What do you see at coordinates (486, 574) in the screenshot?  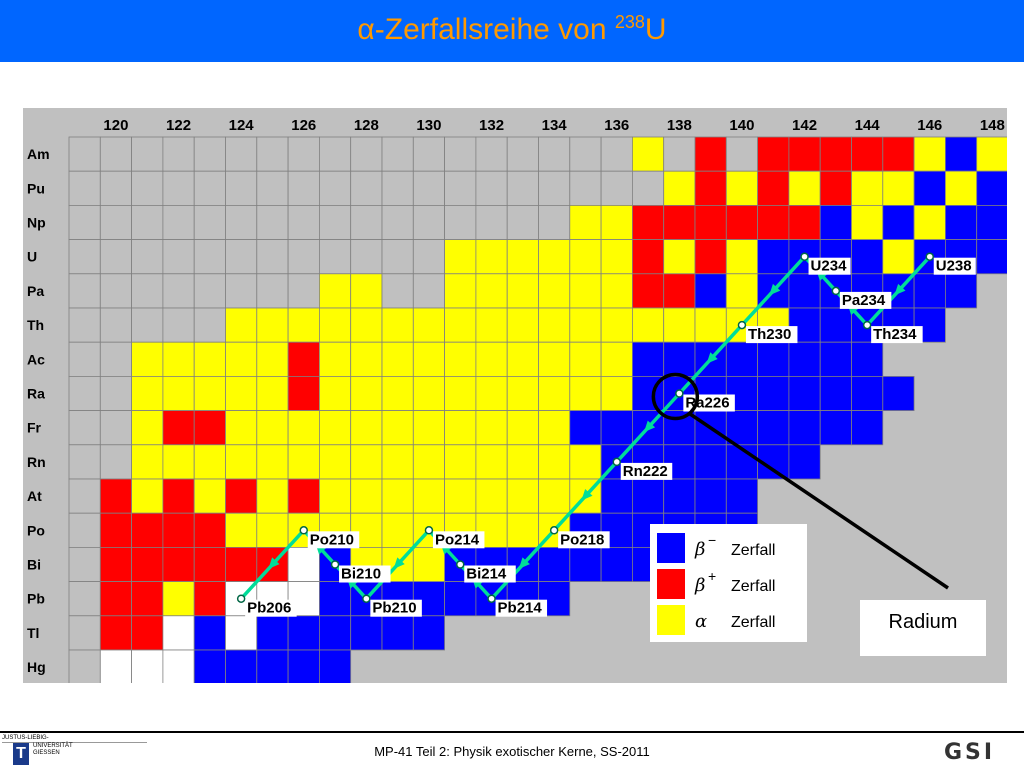 I see `nuclide-label: Bi214` at bounding box center [486, 574].